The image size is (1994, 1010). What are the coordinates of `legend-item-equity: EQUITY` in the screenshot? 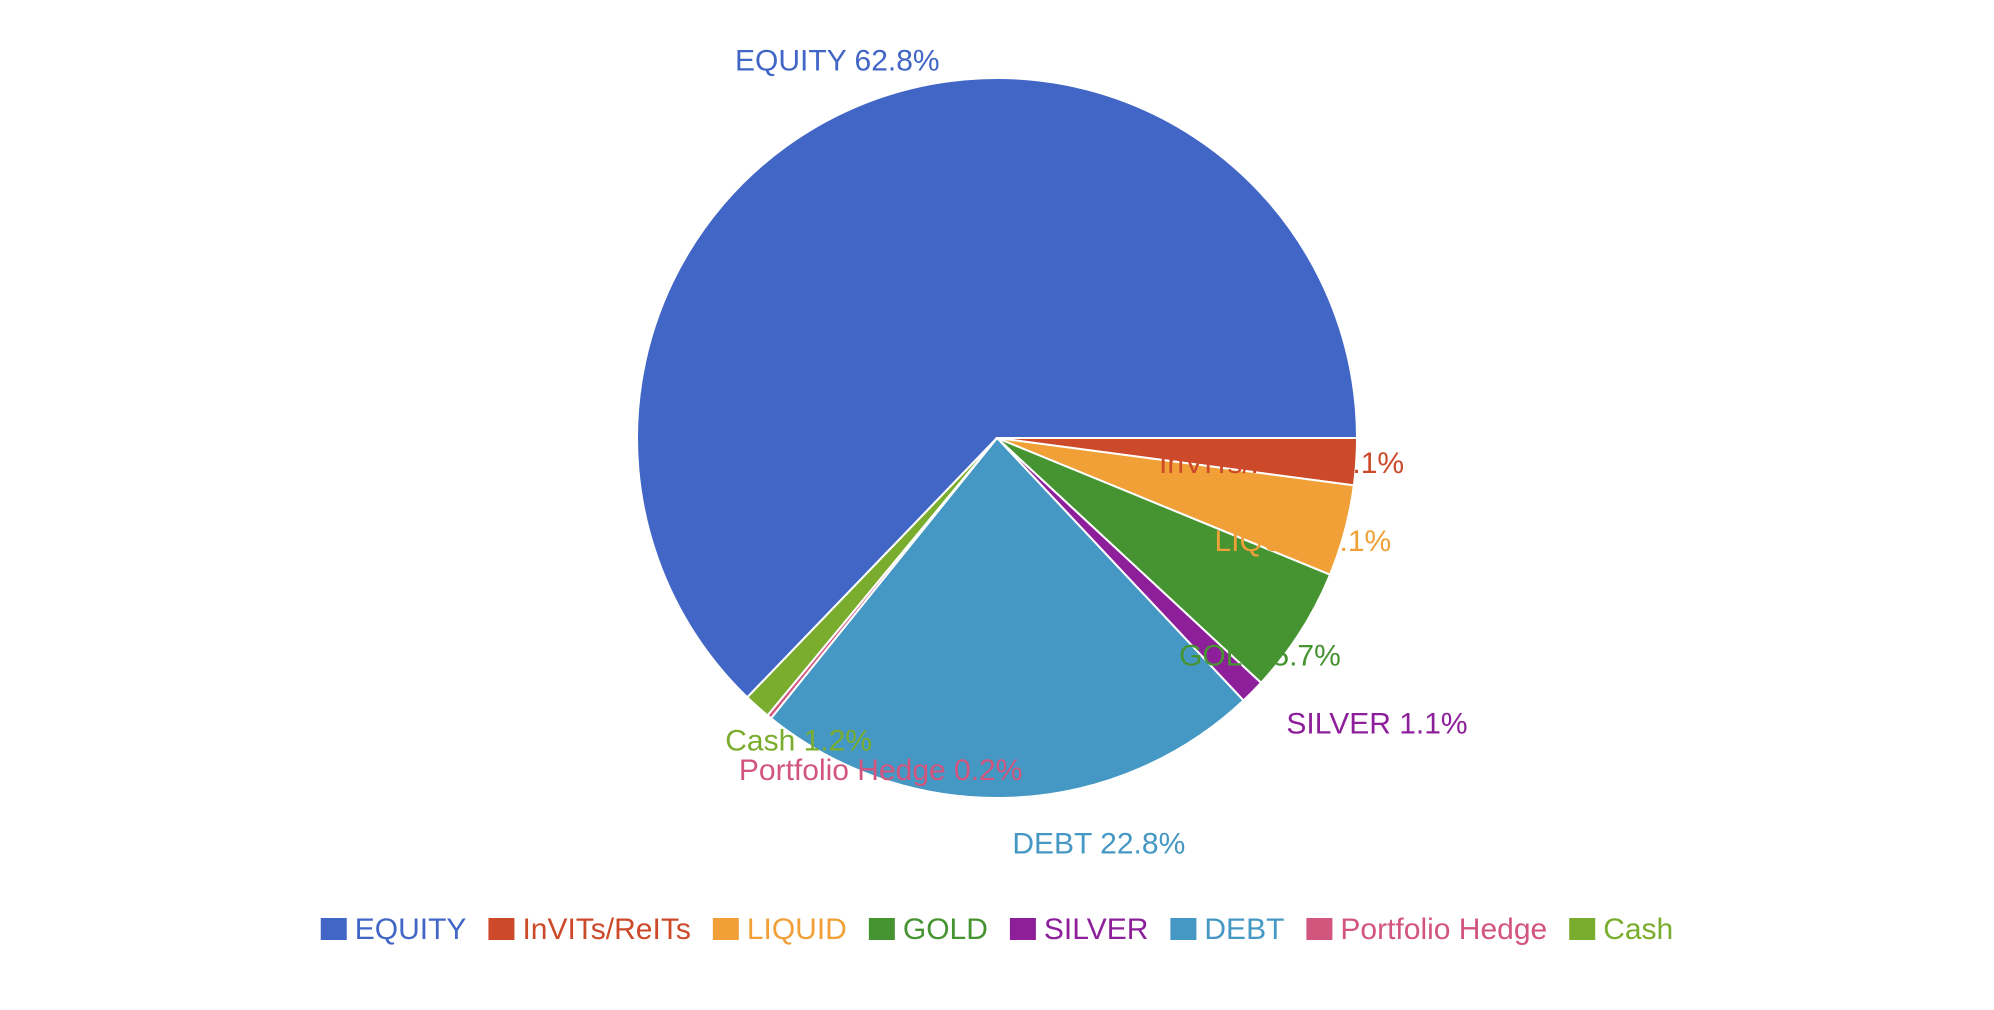 It's located at (393, 929).